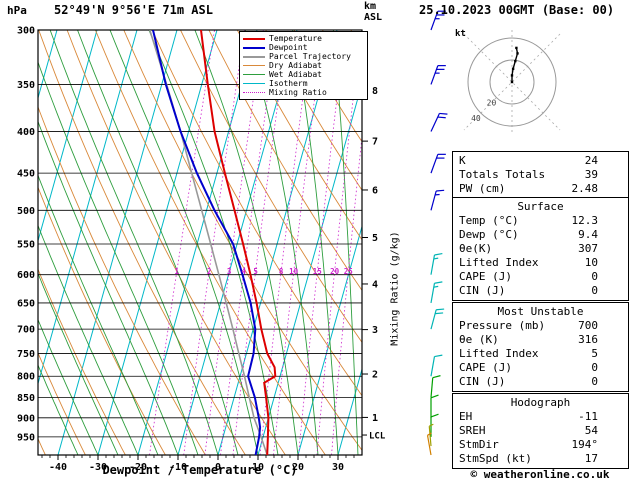 This screenshot has height=486, width=629. Describe the element at coordinates (26, 275) in the screenshot. I see `svg-text: 600` at that location.